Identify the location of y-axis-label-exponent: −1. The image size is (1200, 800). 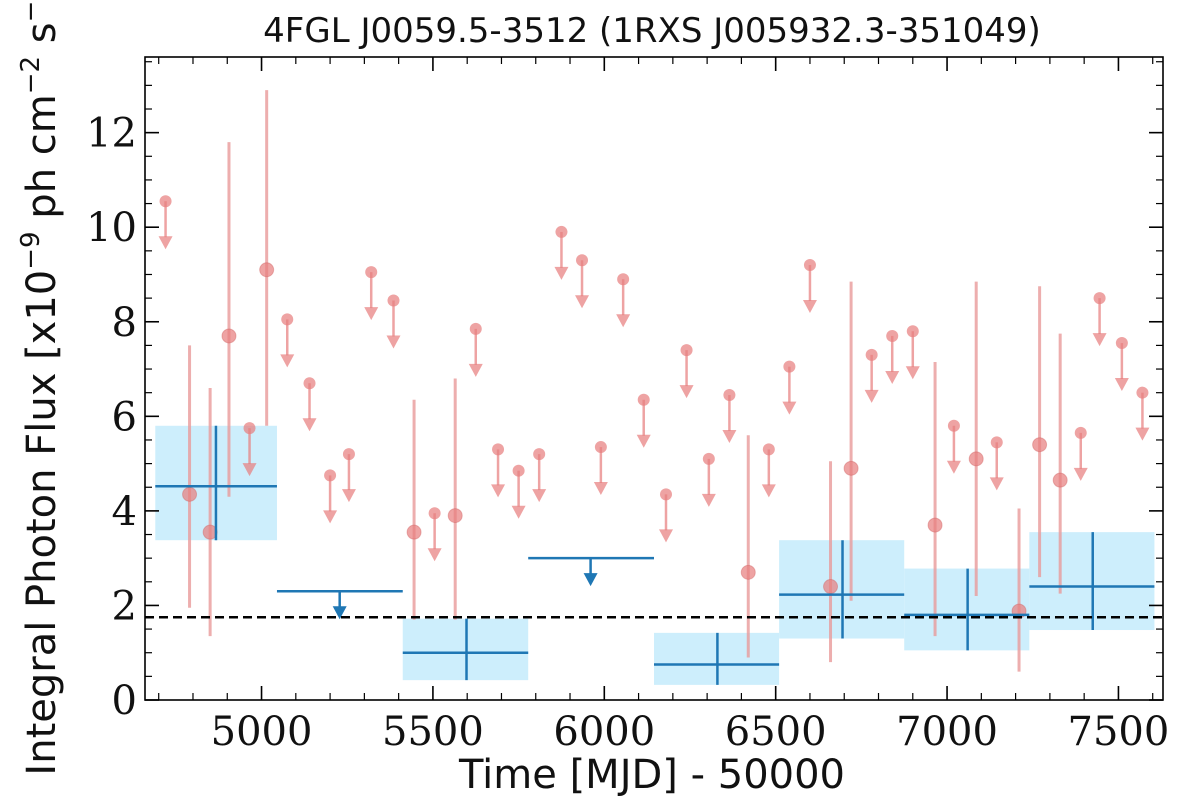
(31, 11).